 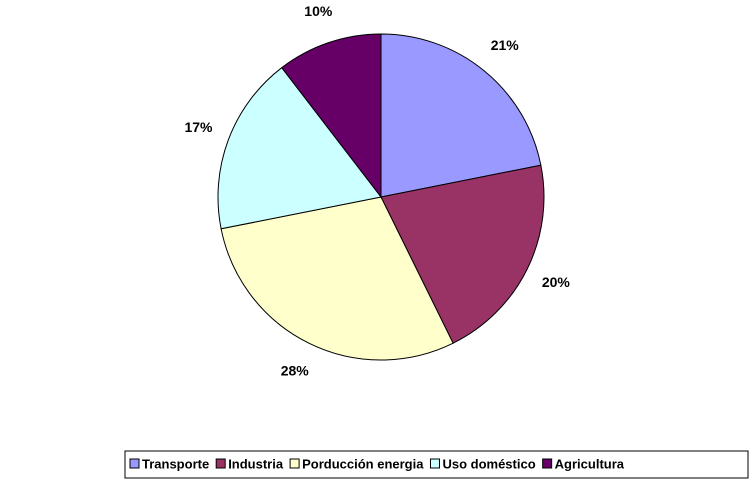 I want to click on data-label: 20%, so click(x=556, y=282).